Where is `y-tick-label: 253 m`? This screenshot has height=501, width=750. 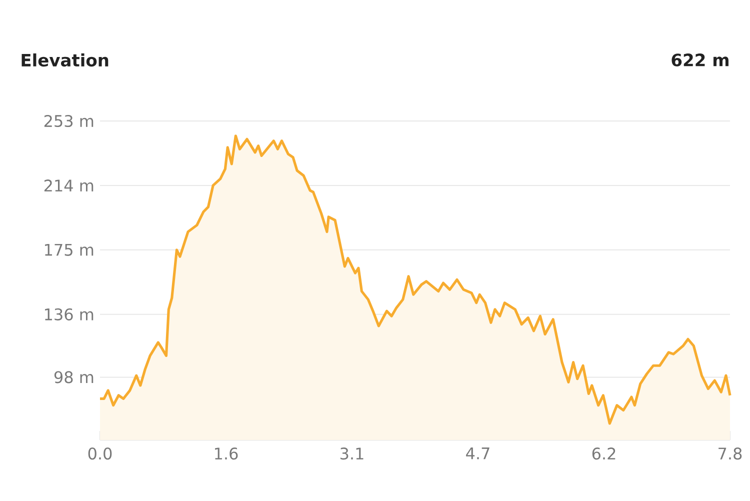 y-tick-label: 253 m is located at coordinates (69, 121).